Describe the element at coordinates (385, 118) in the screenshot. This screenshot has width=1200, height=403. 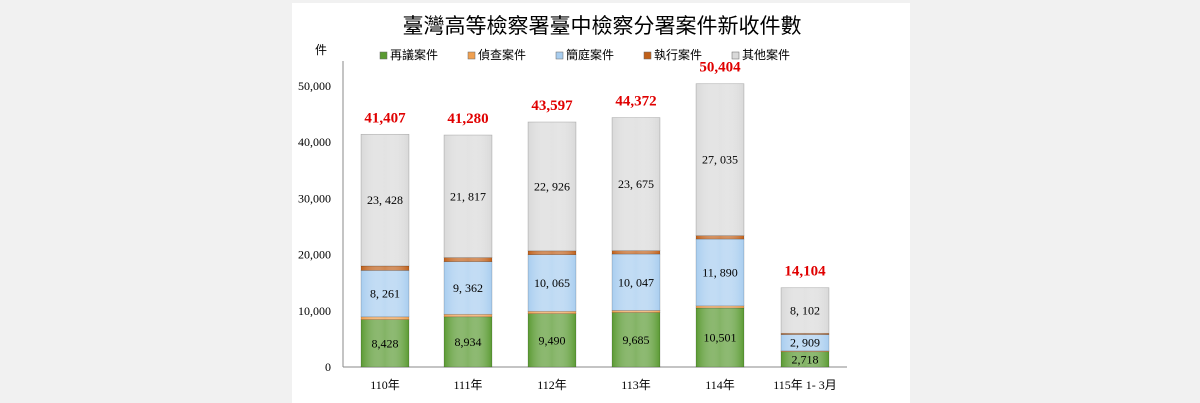
I see `total-label: 41,407` at that location.